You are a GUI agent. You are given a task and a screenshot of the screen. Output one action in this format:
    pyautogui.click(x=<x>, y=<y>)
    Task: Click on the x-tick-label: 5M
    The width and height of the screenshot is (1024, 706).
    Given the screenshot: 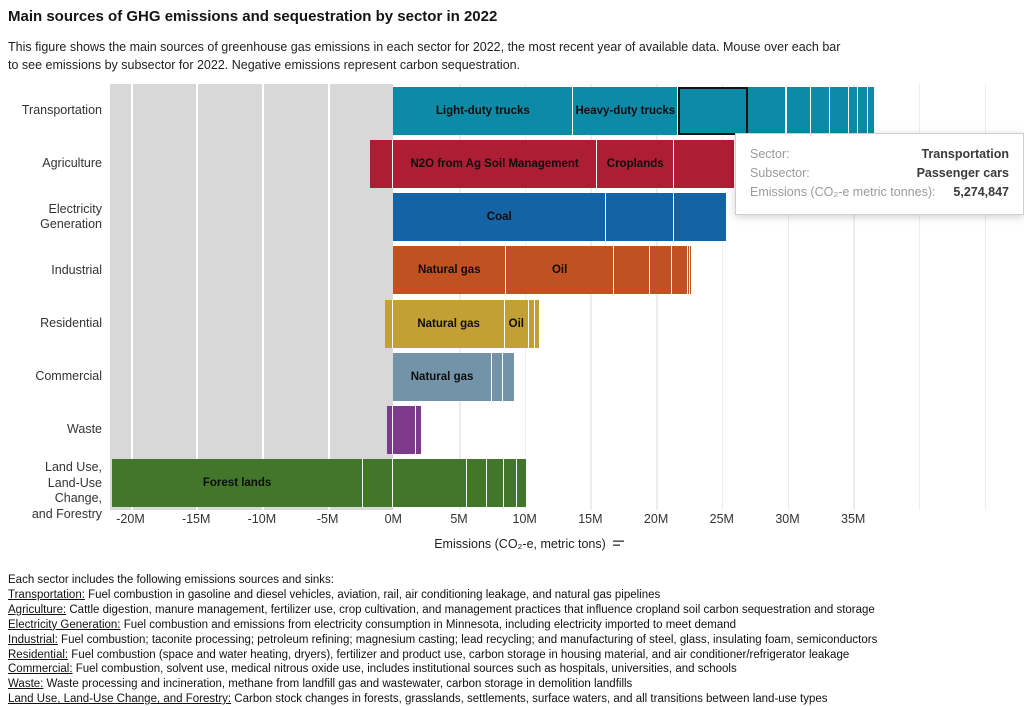 What is the action you would take?
    pyautogui.click(x=459, y=519)
    